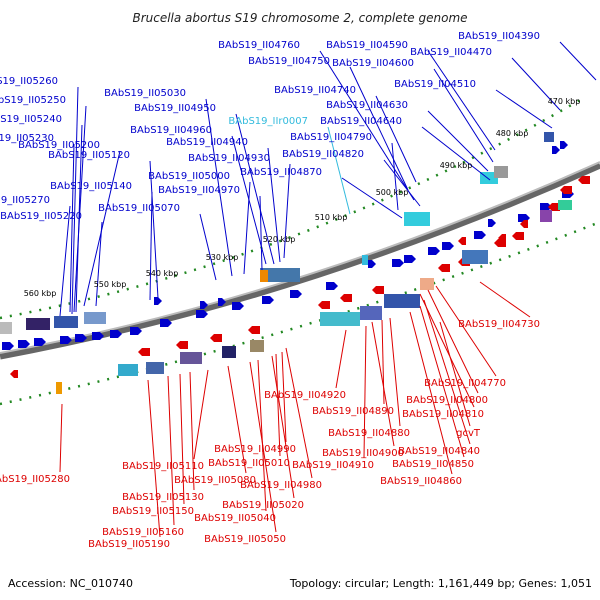  What do you see at coordinates (163, 497) in the screenshot?
I see `gene-label: BAbS19_II05130` at bounding box center [163, 497].